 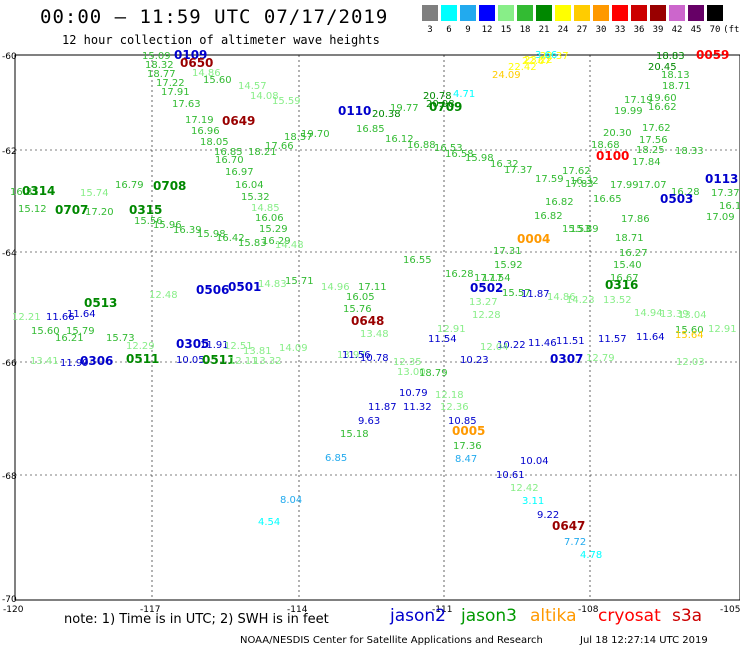 I want to click on wave-height-label: 16.85, so click(x=228, y=152).